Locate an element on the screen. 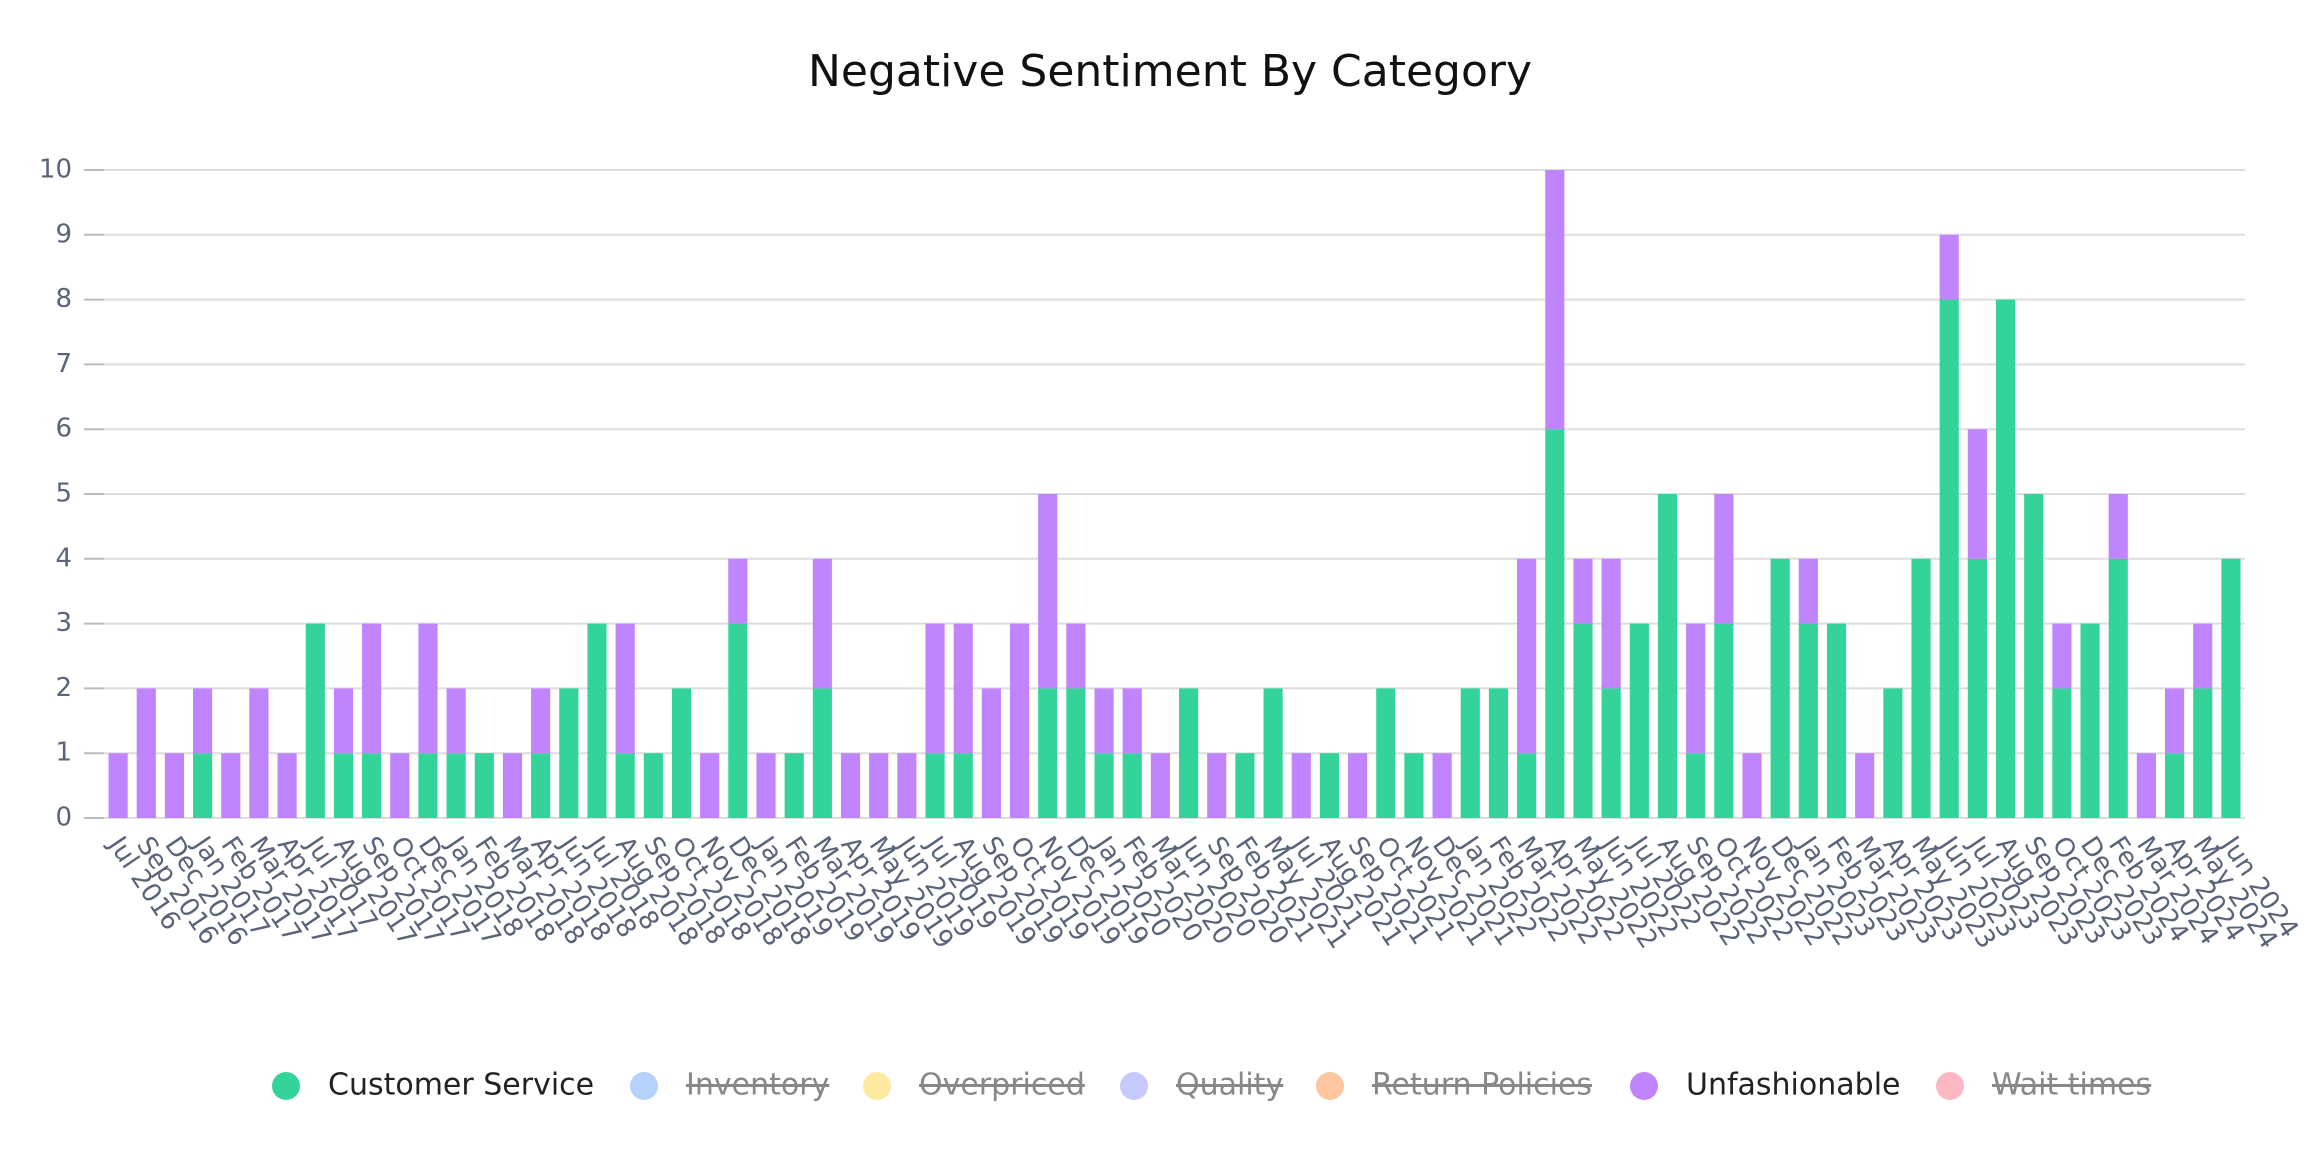 The width and height of the screenshot is (2320, 1174). legend-label: Inventory is located at coordinates (757, 1085).